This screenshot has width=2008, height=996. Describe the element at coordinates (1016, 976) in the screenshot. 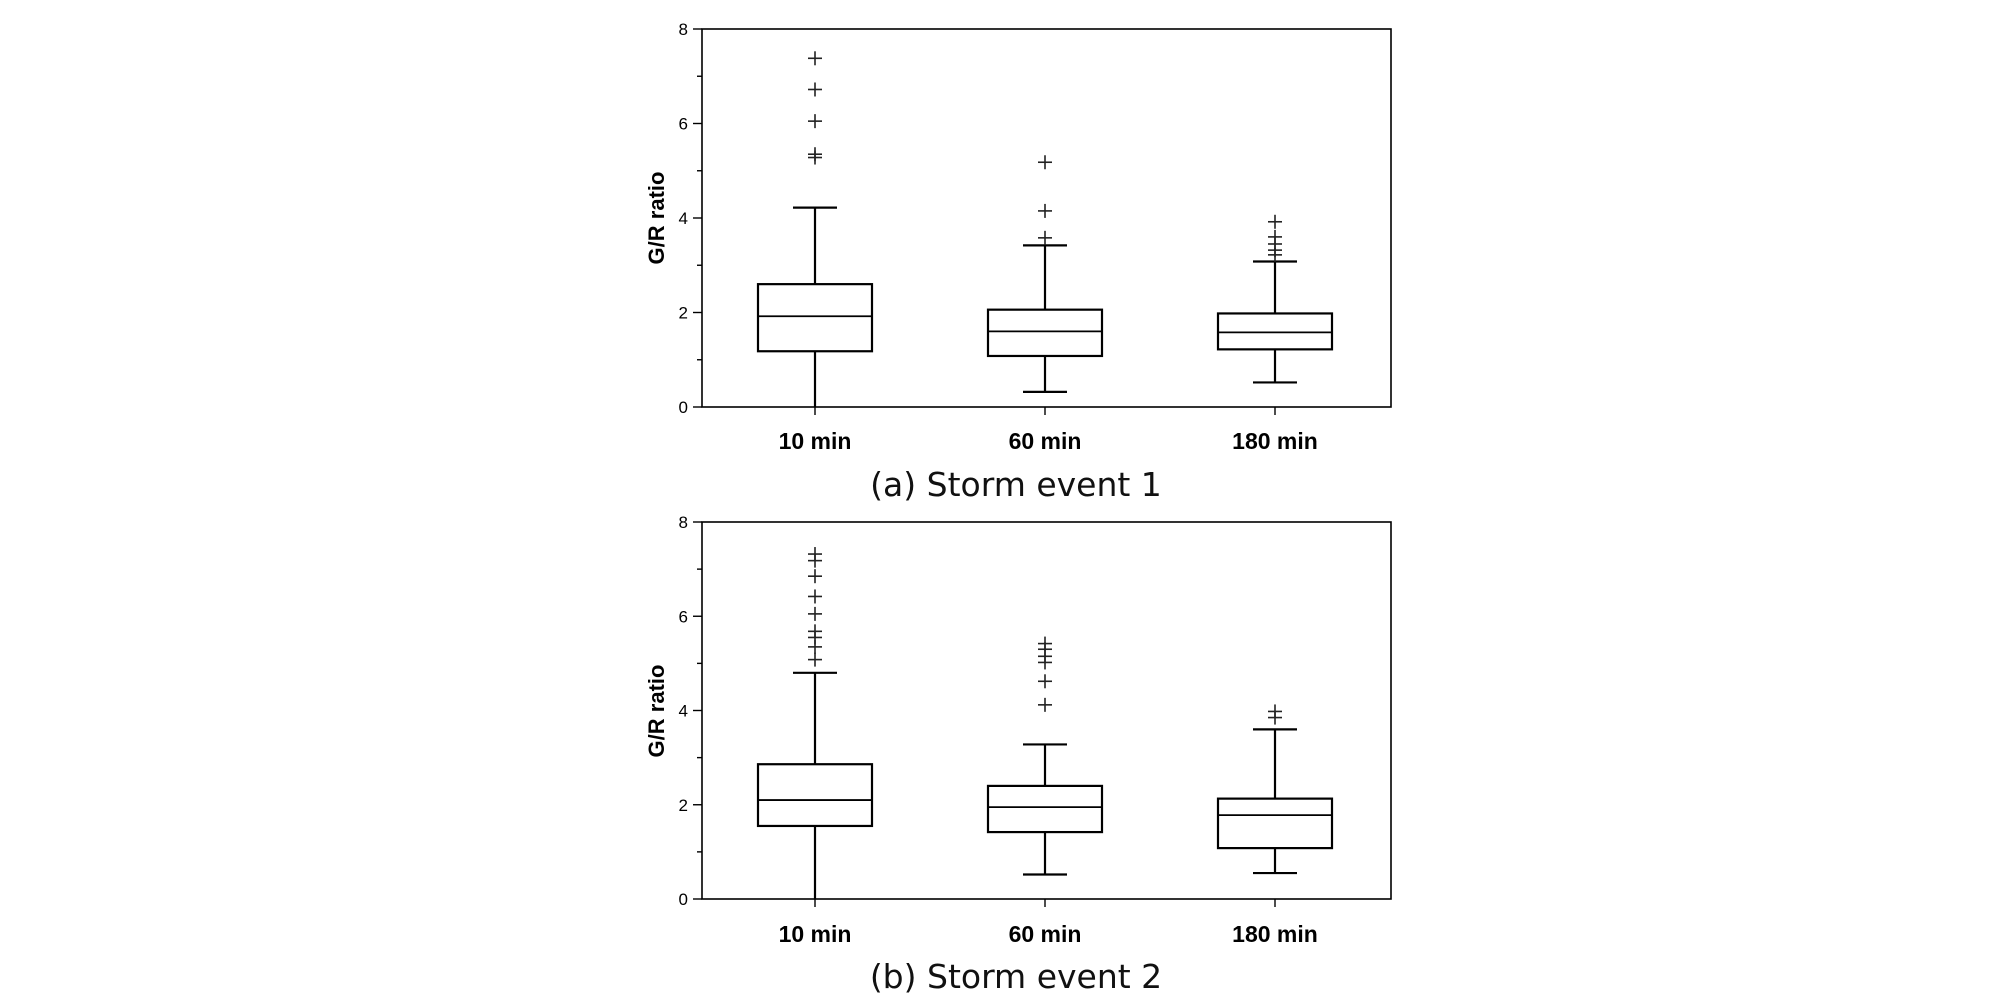

I see `panel-caption: (b) Storm event 2` at that location.